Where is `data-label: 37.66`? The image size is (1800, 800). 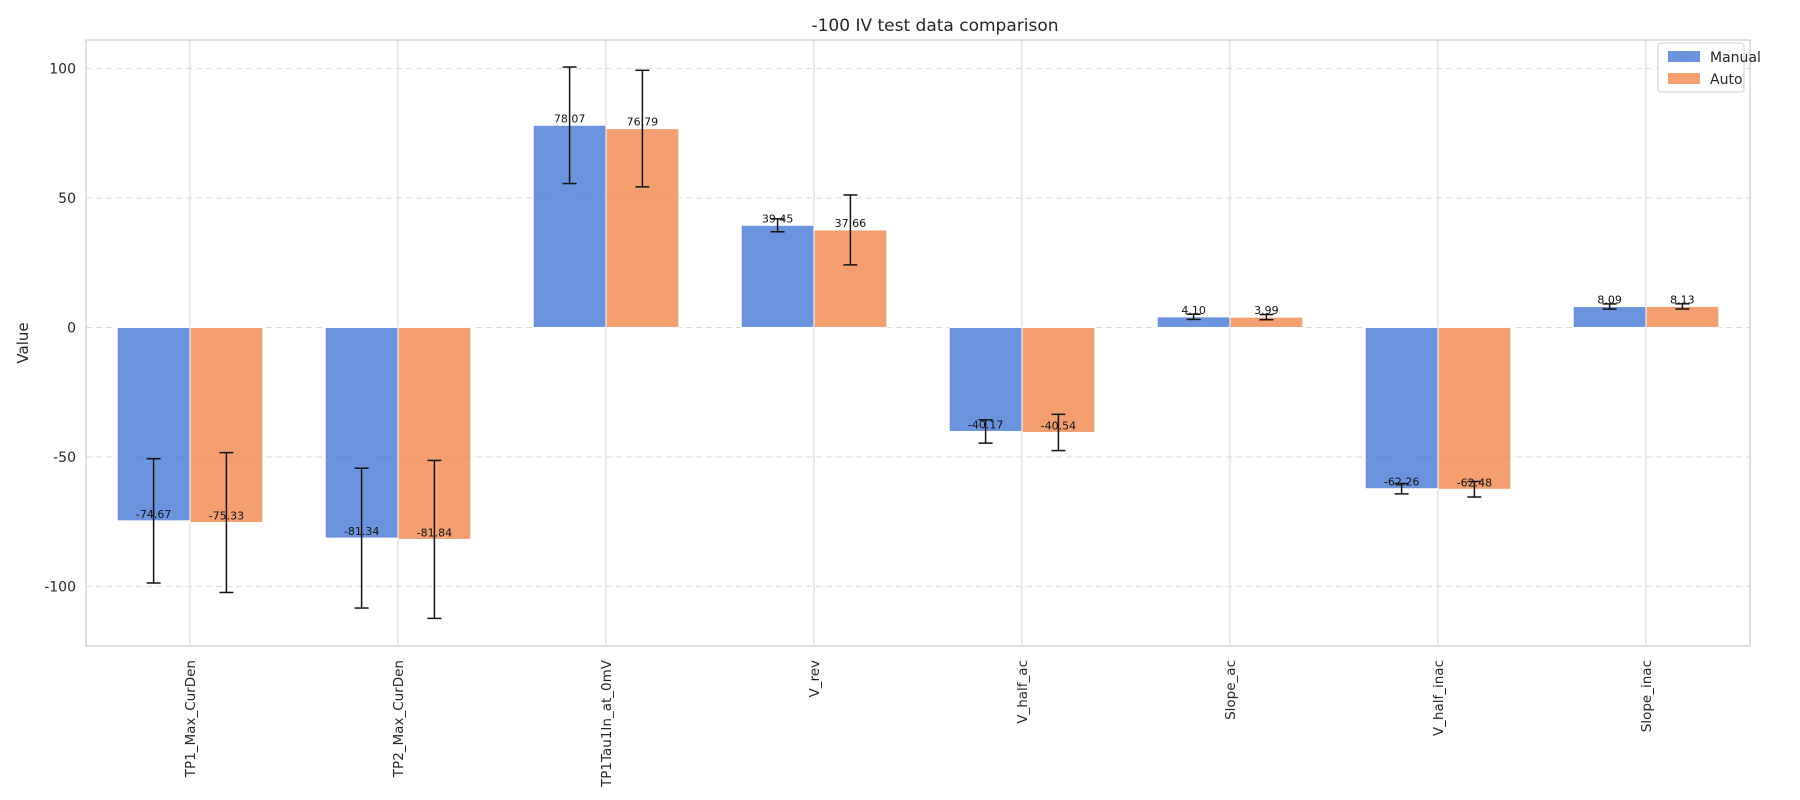 data-label: 37.66 is located at coordinates (851, 223).